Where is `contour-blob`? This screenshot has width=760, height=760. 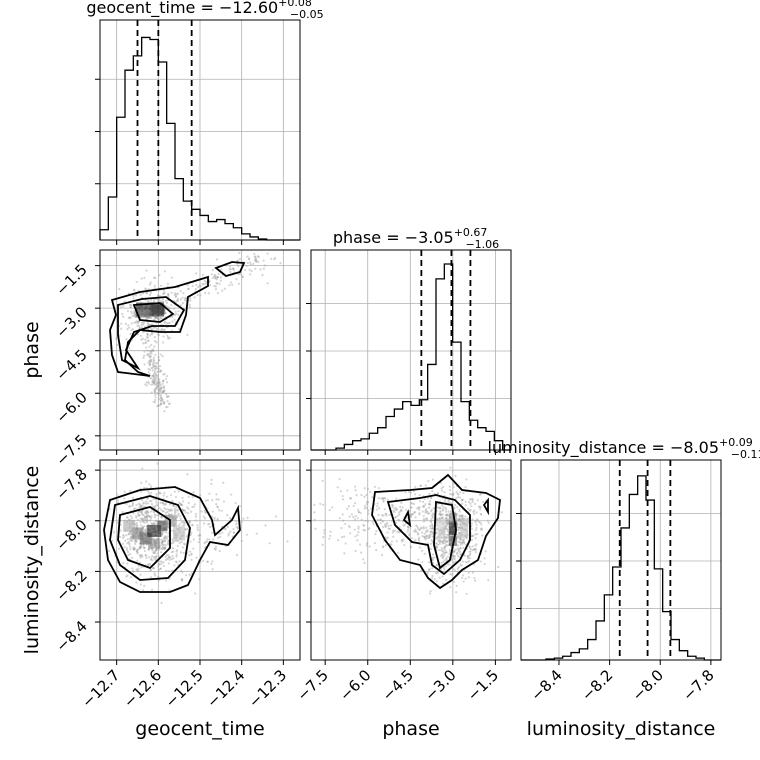
contour-blob is located at coordinates (230, 269).